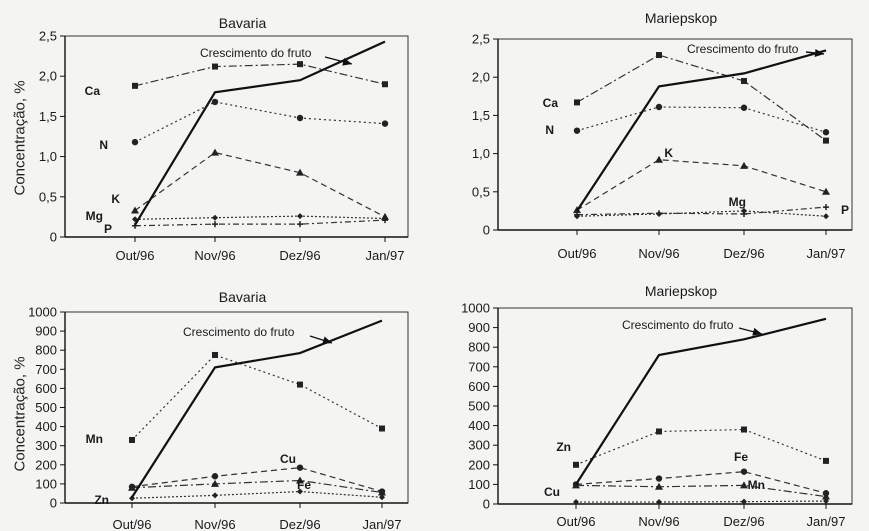  What do you see at coordinates (103, 145) in the screenshot?
I see `series-label-n: N` at bounding box center [103, 145].